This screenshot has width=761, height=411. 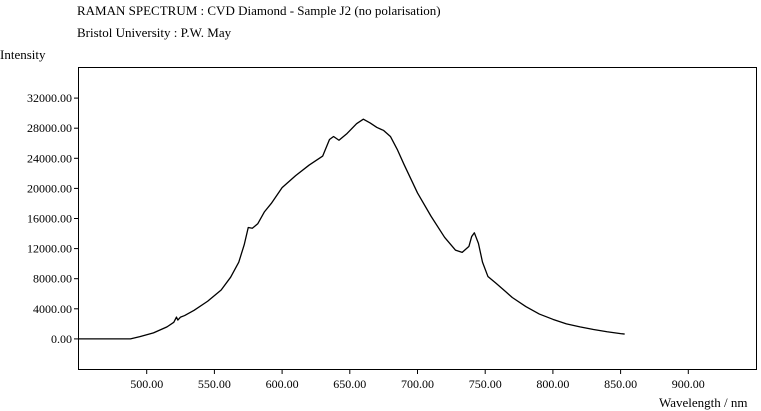 I want to click on y-tick-label: 32000.00, so click(x=49, y=98).